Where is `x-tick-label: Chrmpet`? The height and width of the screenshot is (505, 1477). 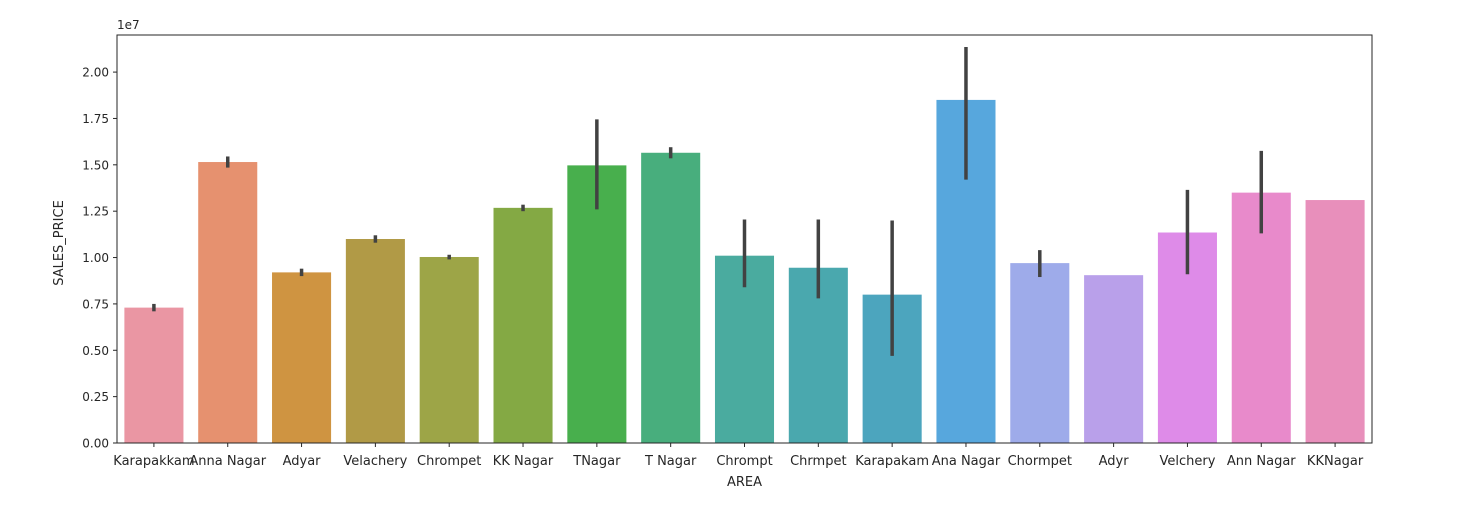
x-tick-label: Chrmpet is located at coordinates (818, 461).